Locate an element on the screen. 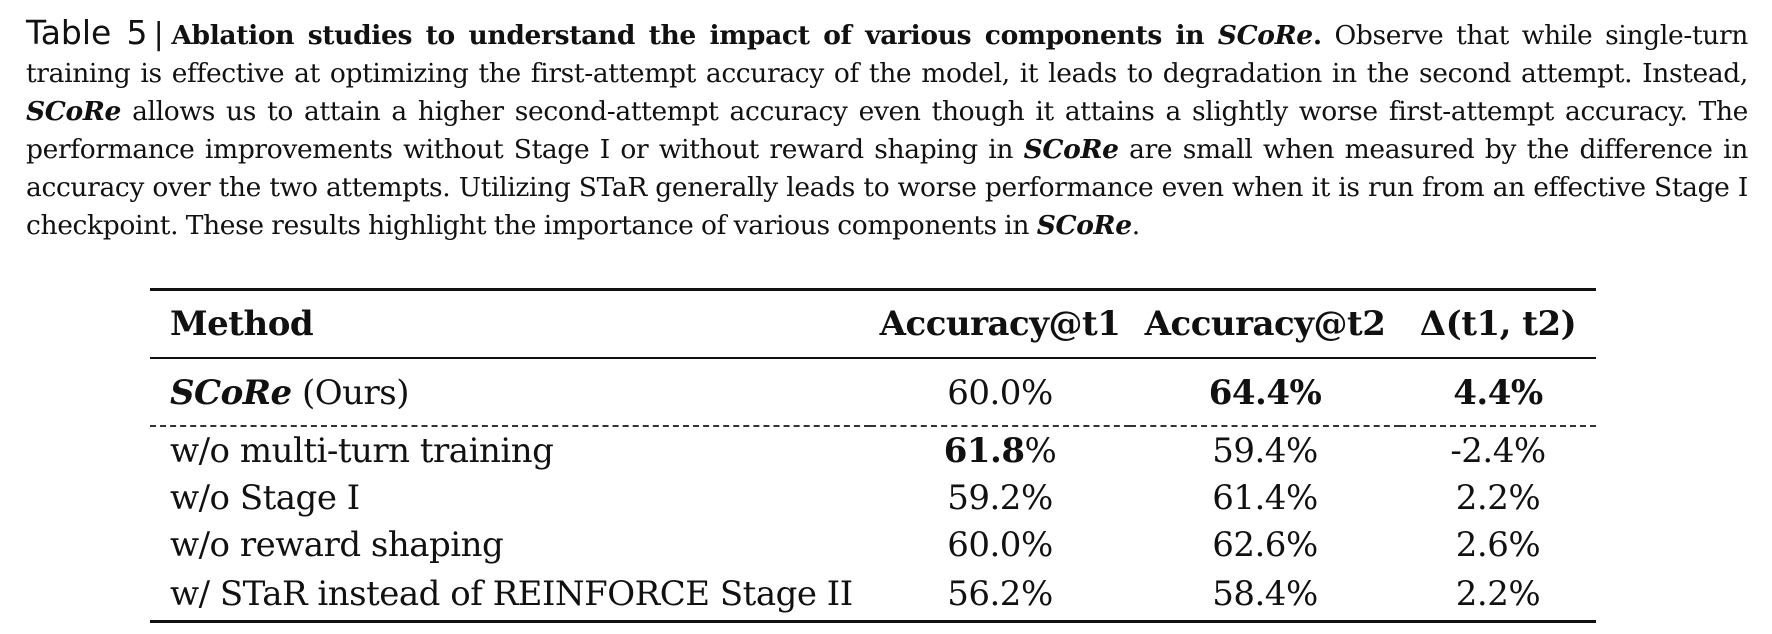 The width and height of the screenshot is (1772, 634). caption-title-method: SCoRe is located at coordinates (1265, 35).